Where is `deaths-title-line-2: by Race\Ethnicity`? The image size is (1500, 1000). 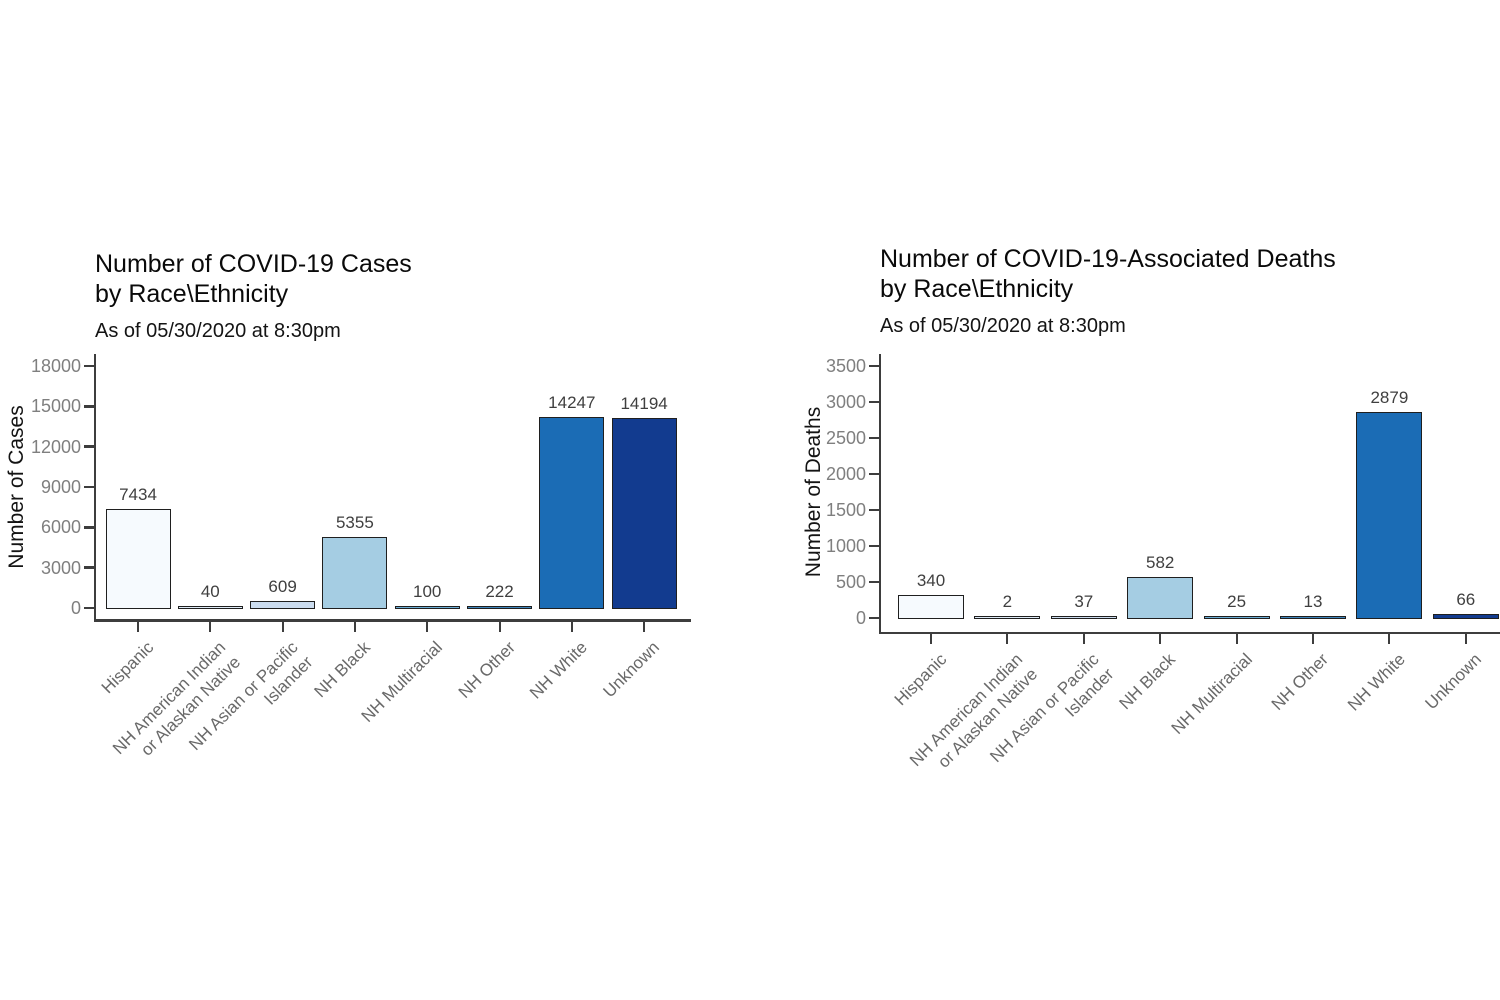 deaths-title-line-2: by Race\Ethnicity is located at coordinates (977, 289).